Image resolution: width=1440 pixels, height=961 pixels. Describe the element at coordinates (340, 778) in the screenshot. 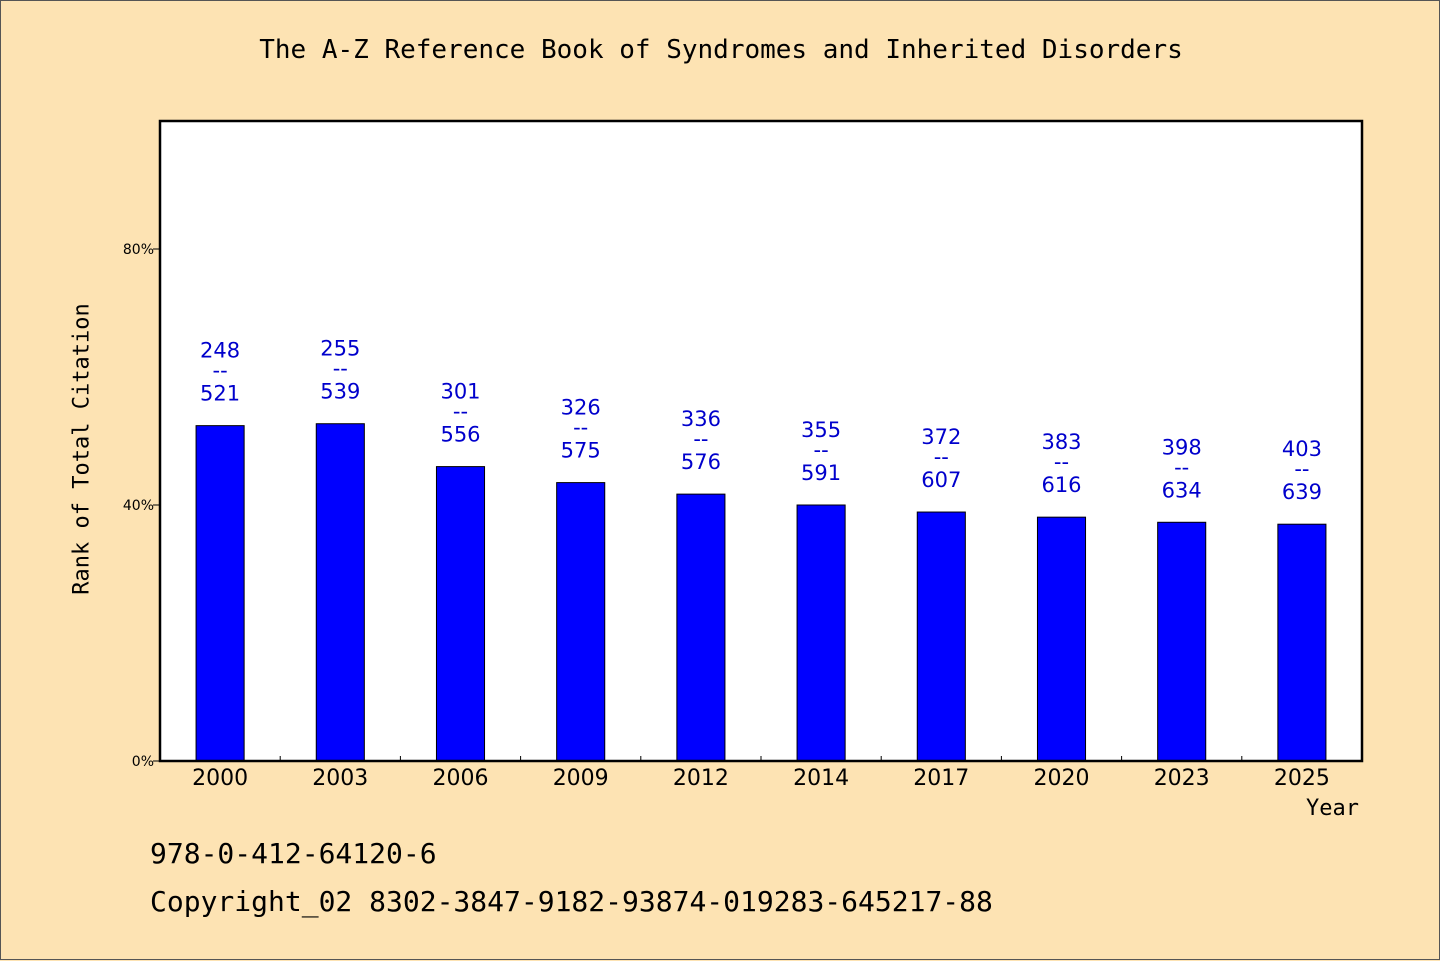

I see `x-tick-label: 2003` at that location.